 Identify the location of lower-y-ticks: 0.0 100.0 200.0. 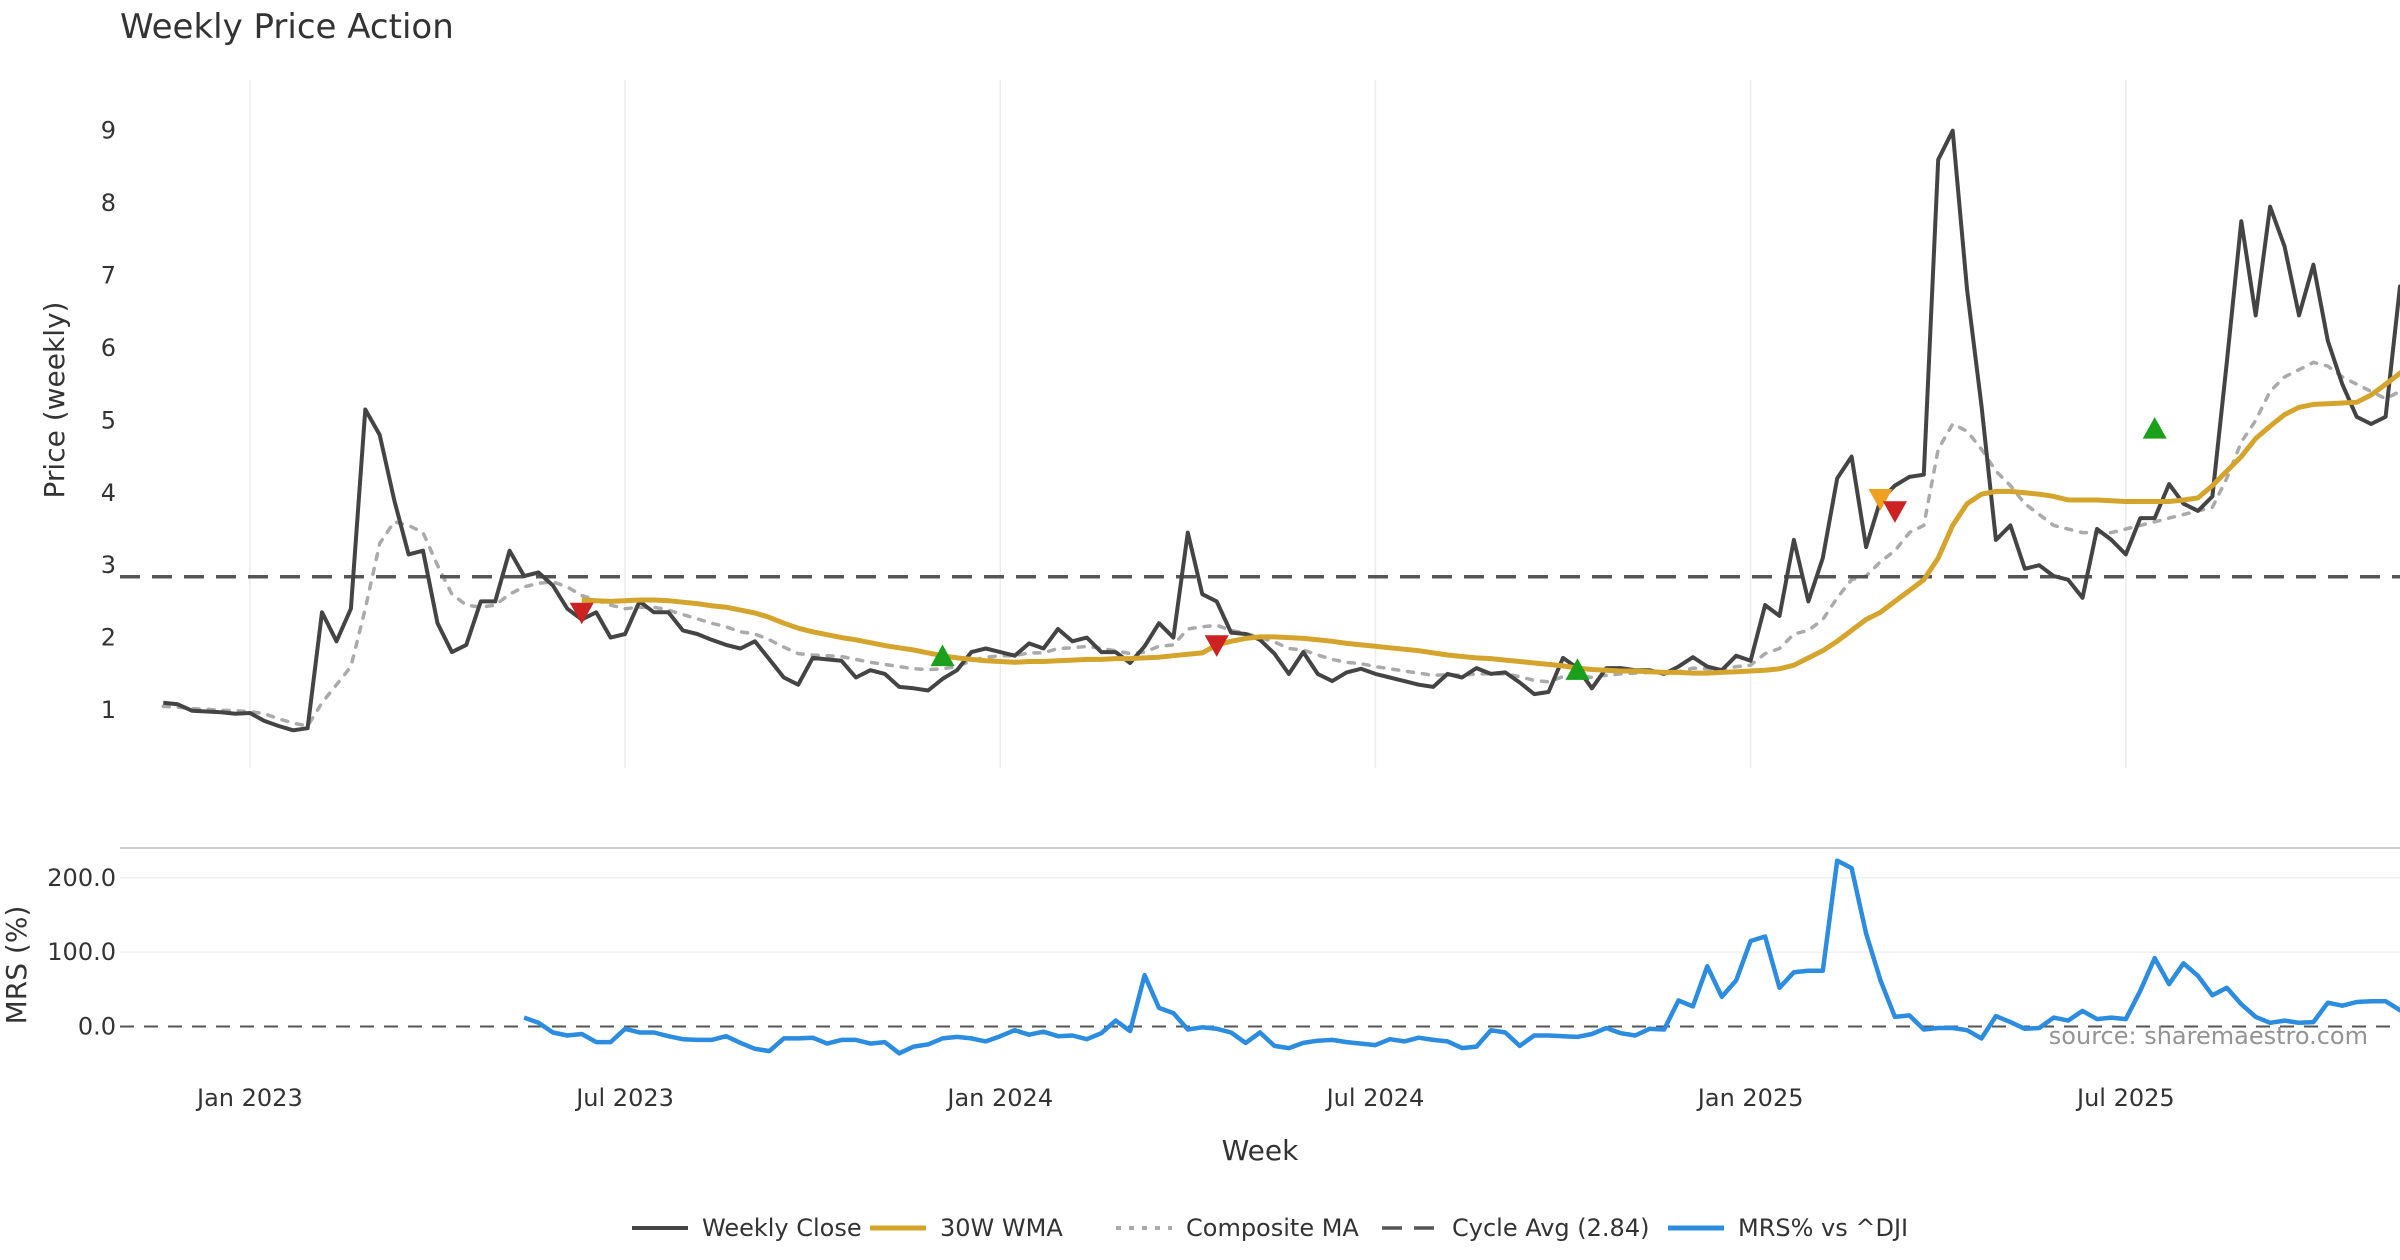
(81, 952).